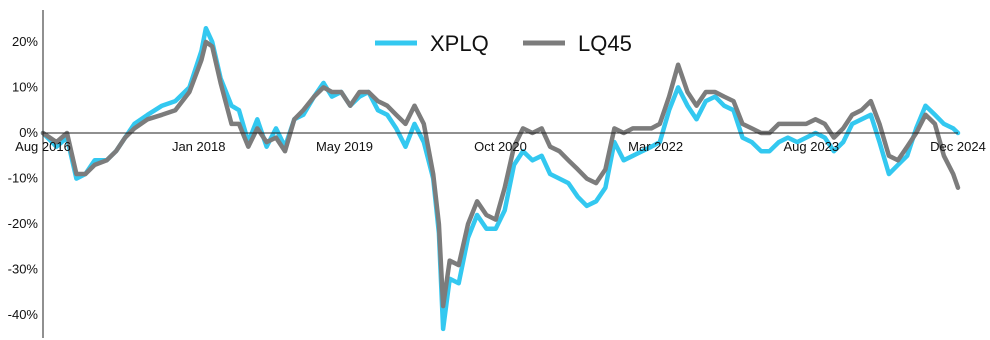 The image size is (990, 340). Describe the element at coordinates (811, 146) in the screenshot. I see `x-tick-label: Aug 2023` at that location.